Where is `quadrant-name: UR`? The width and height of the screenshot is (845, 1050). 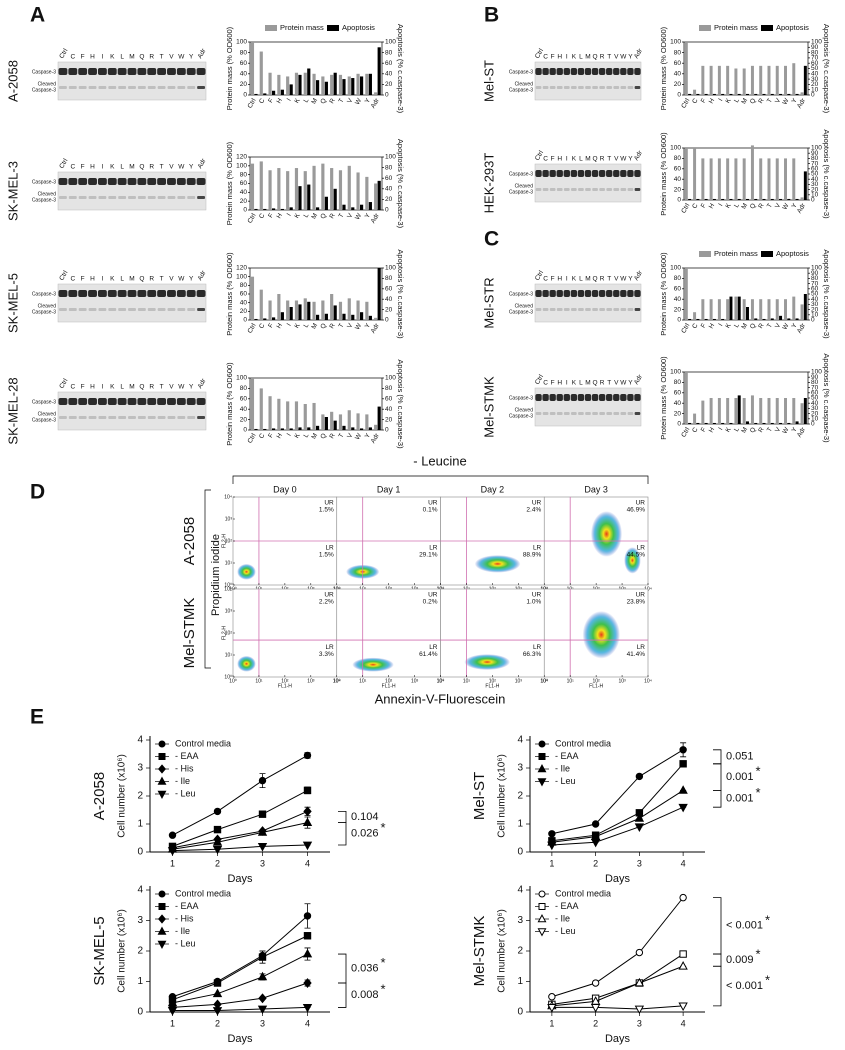
quadrant-name: UR is located at coordinates (329, 595).